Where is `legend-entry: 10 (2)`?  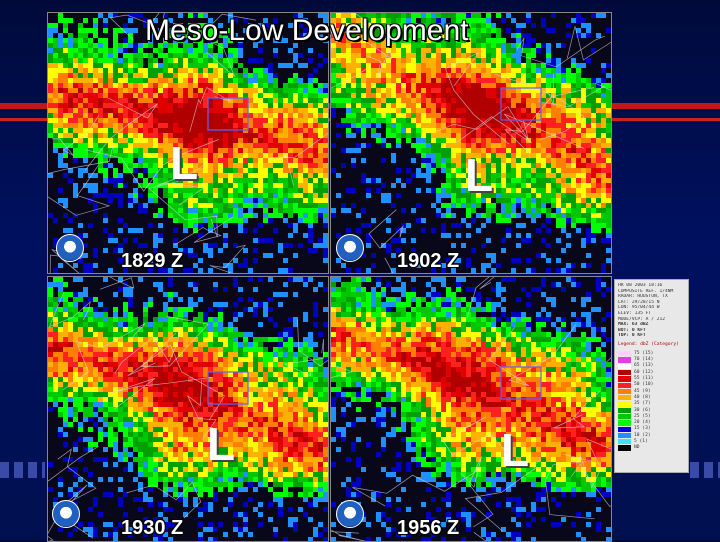
legend-entry: 10 (2) is located at coordinates (651, 435).